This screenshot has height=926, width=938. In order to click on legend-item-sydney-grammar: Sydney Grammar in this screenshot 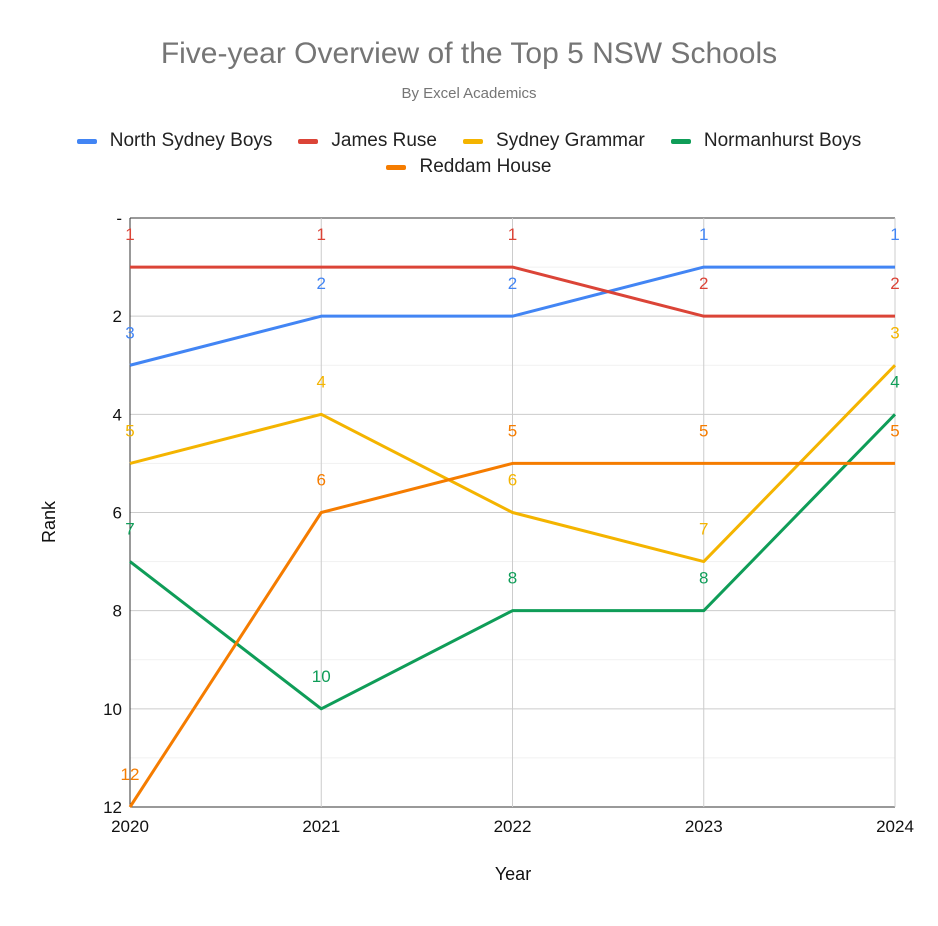, I will do `click(554, 141)`.